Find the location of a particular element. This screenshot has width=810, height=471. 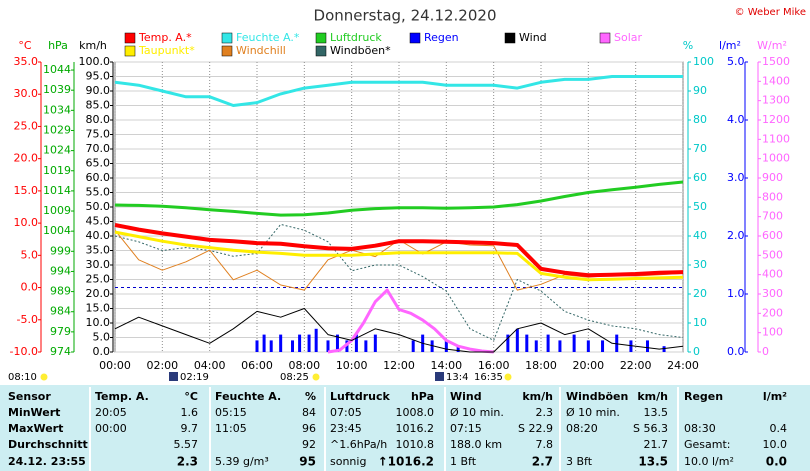

legend-label: Taupunkt* is located at coordinates (166, 50).